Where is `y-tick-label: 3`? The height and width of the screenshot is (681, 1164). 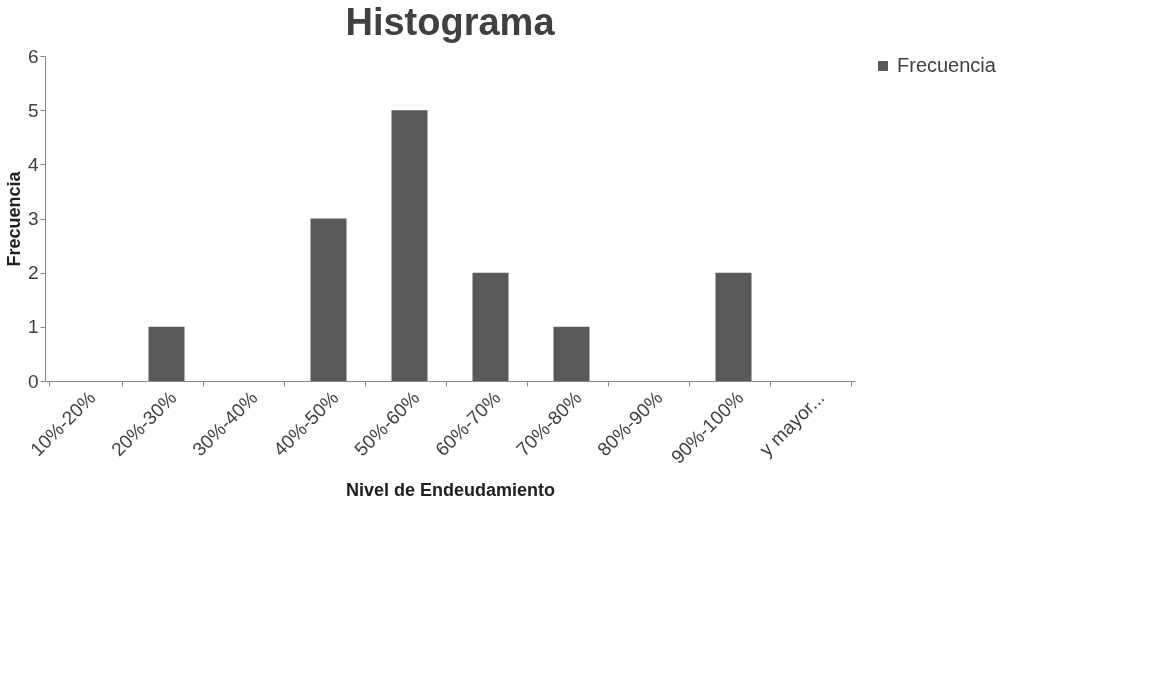
y-tick-label: 3 is located at coordinates (33, 218).